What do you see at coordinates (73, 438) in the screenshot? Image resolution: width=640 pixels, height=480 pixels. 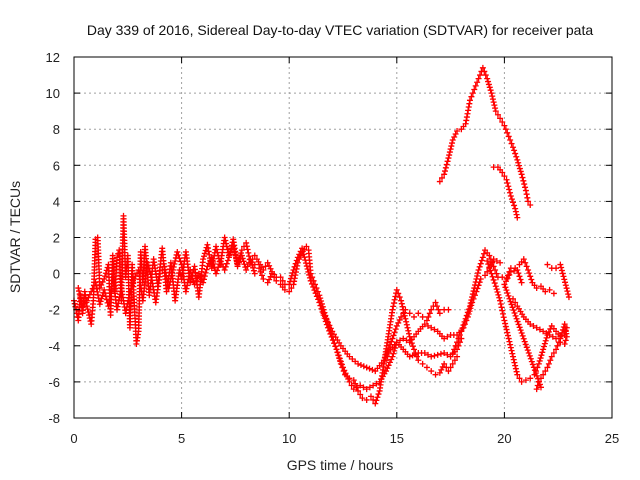 I see `x-tick-label: 0` at bounding box center [73, 438].